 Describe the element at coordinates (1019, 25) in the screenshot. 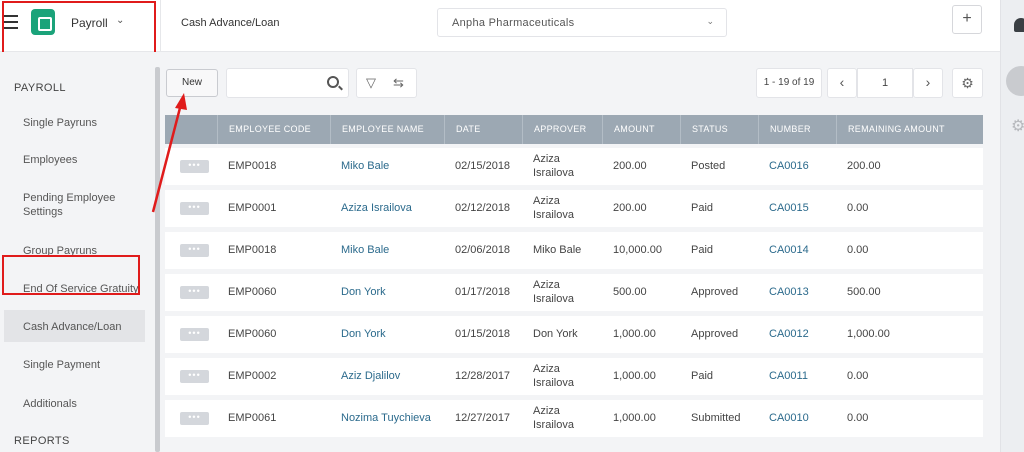

I see `bell-icon` at that location.